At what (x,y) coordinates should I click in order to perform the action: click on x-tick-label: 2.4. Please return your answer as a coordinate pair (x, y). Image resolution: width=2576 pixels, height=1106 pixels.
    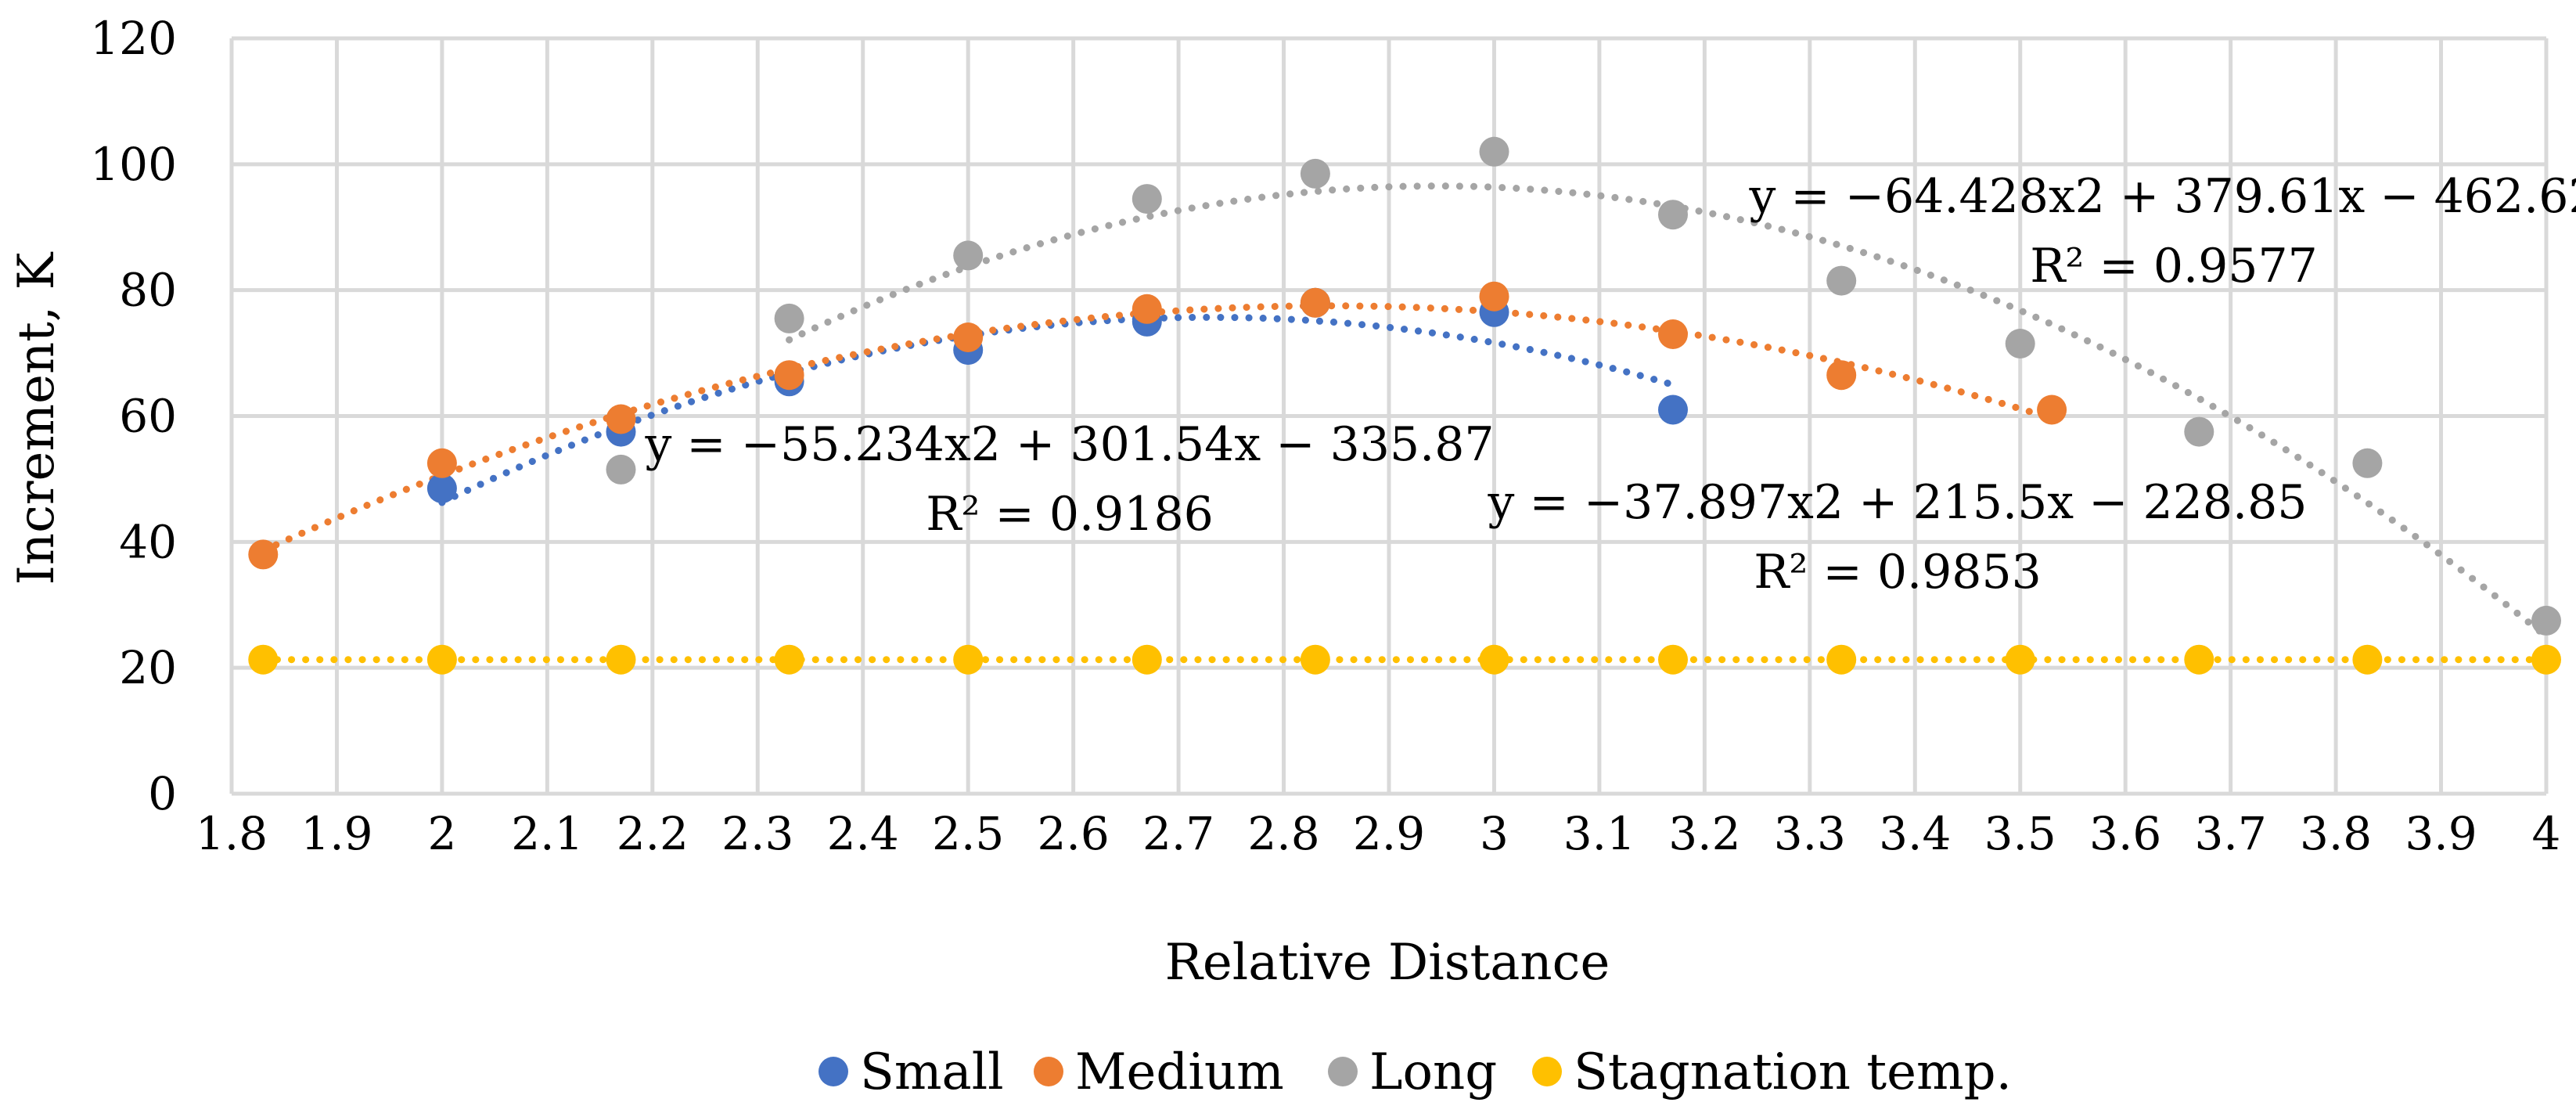
    Looking at the image, I should click on (863, 833).